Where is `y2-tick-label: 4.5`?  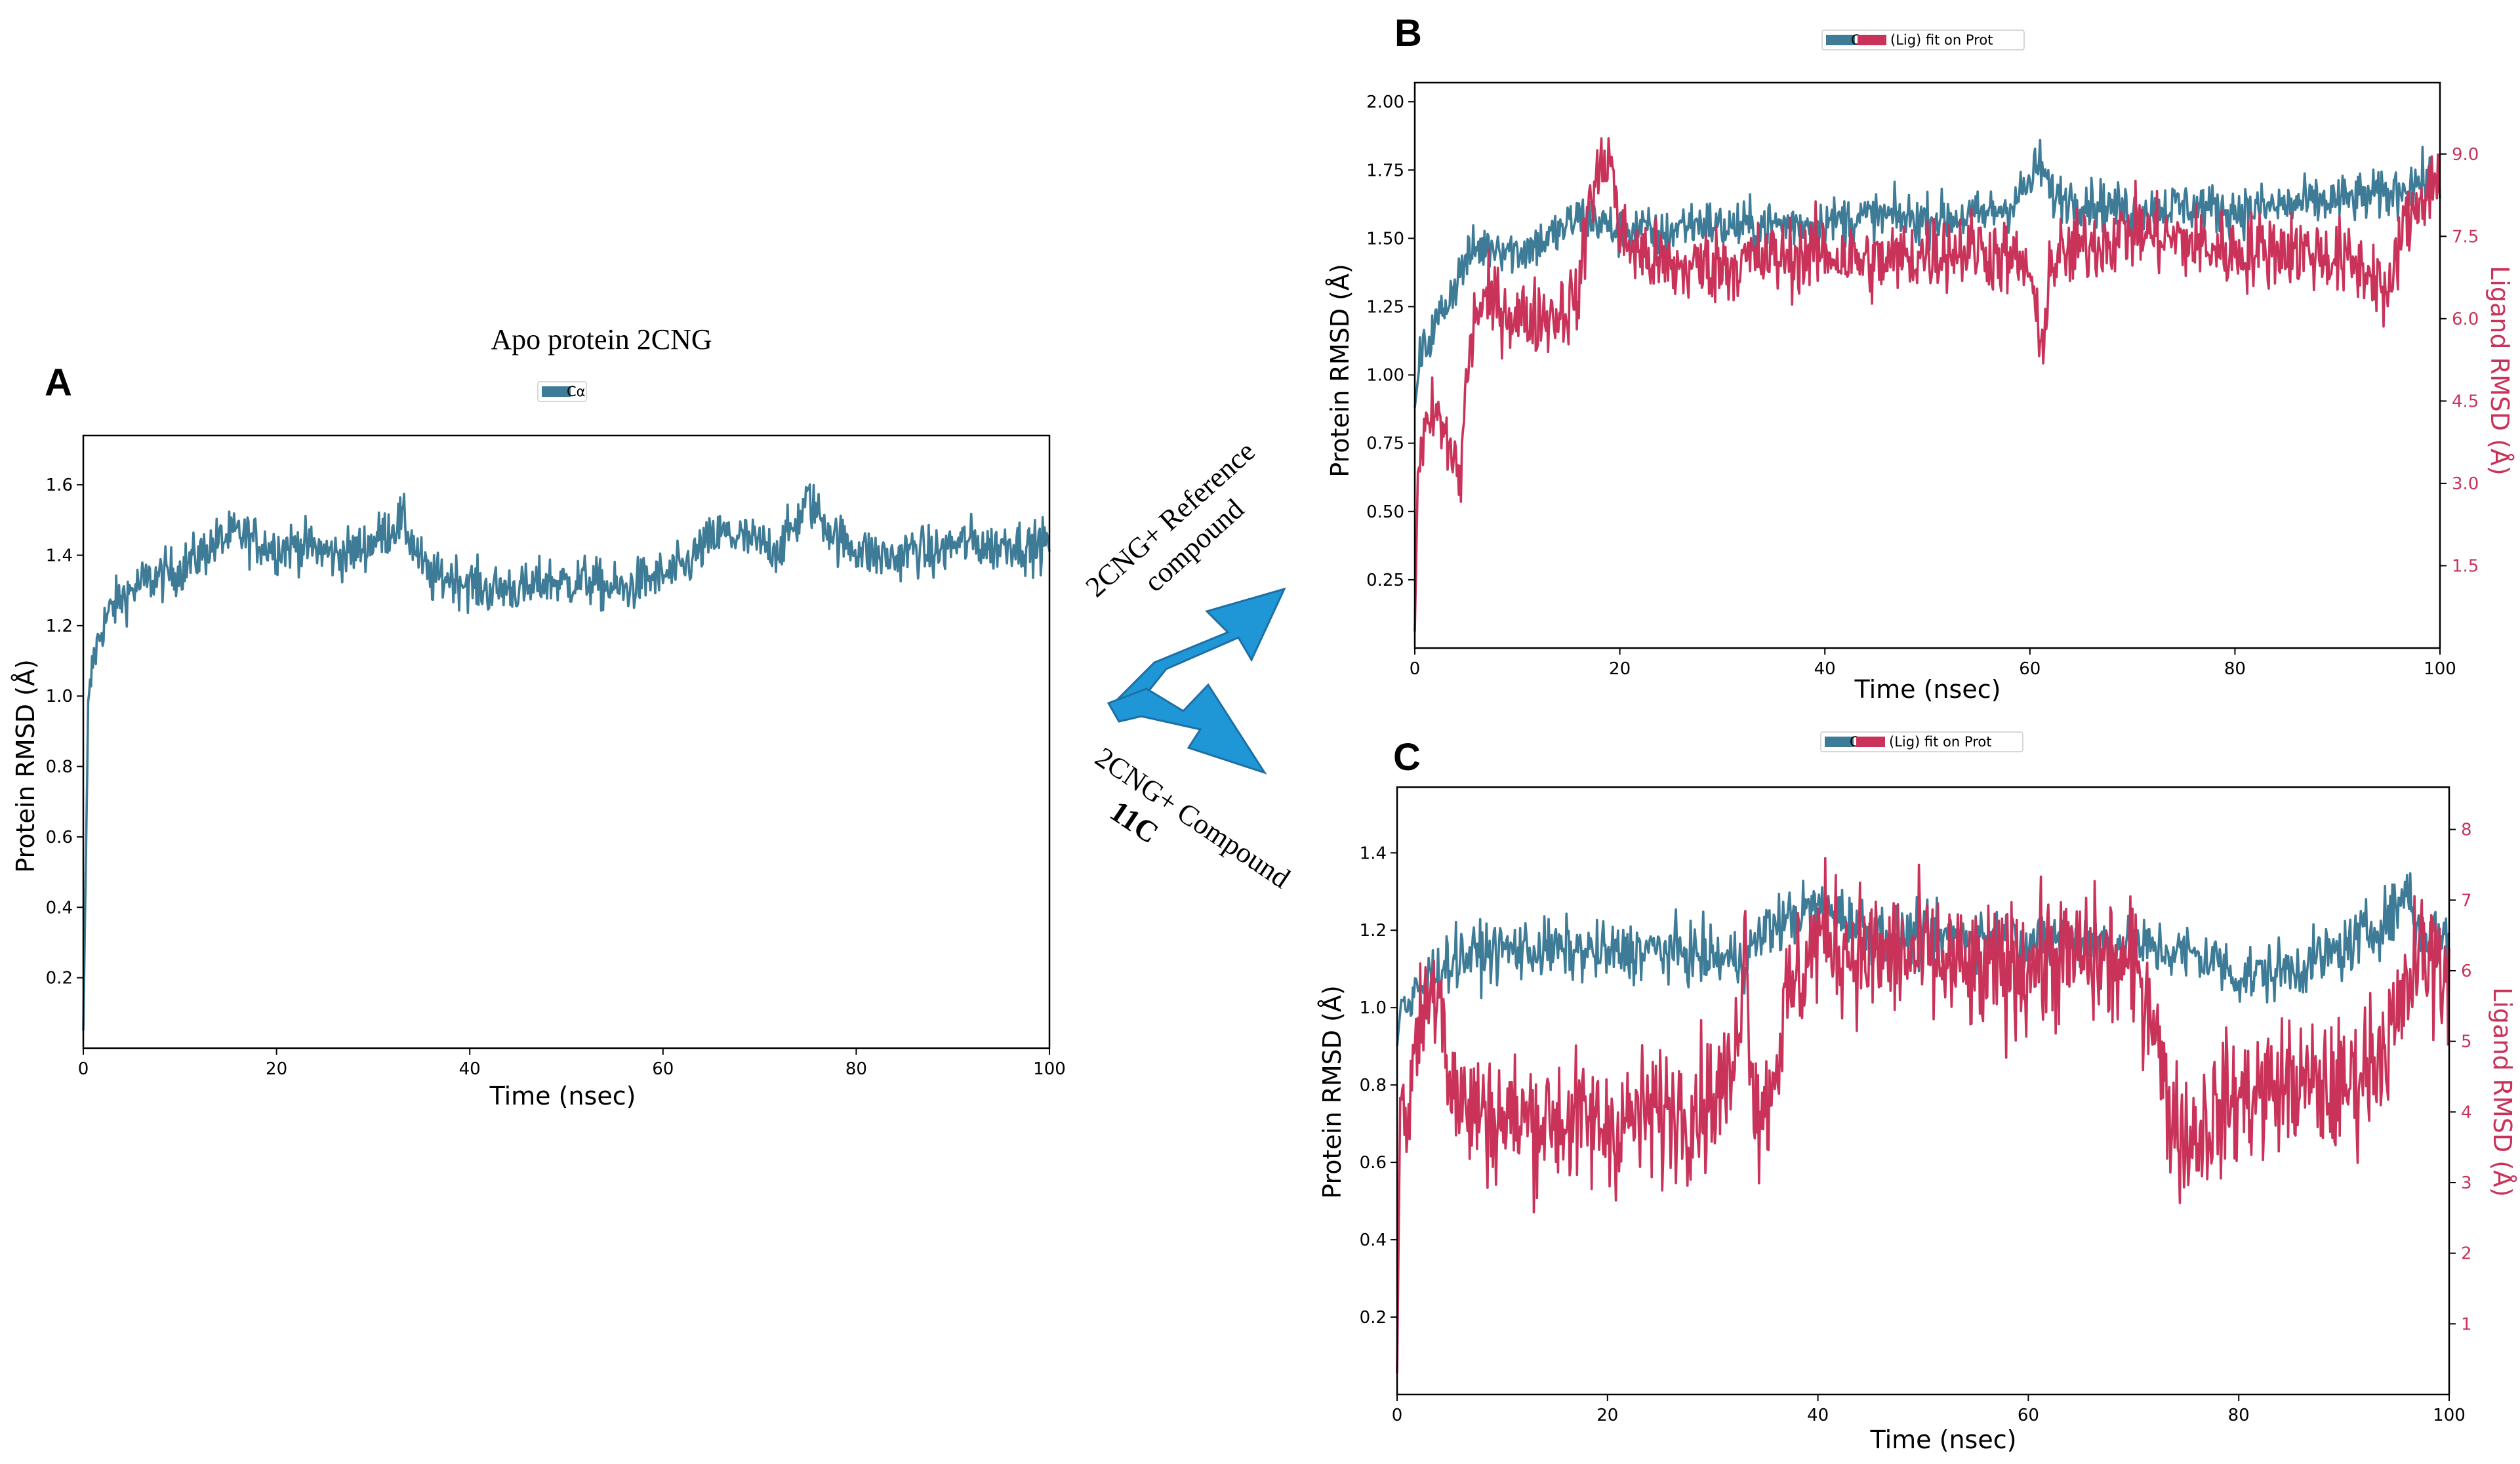 y2-tick-label: 4.5 is located at coordinates (2465, 401).